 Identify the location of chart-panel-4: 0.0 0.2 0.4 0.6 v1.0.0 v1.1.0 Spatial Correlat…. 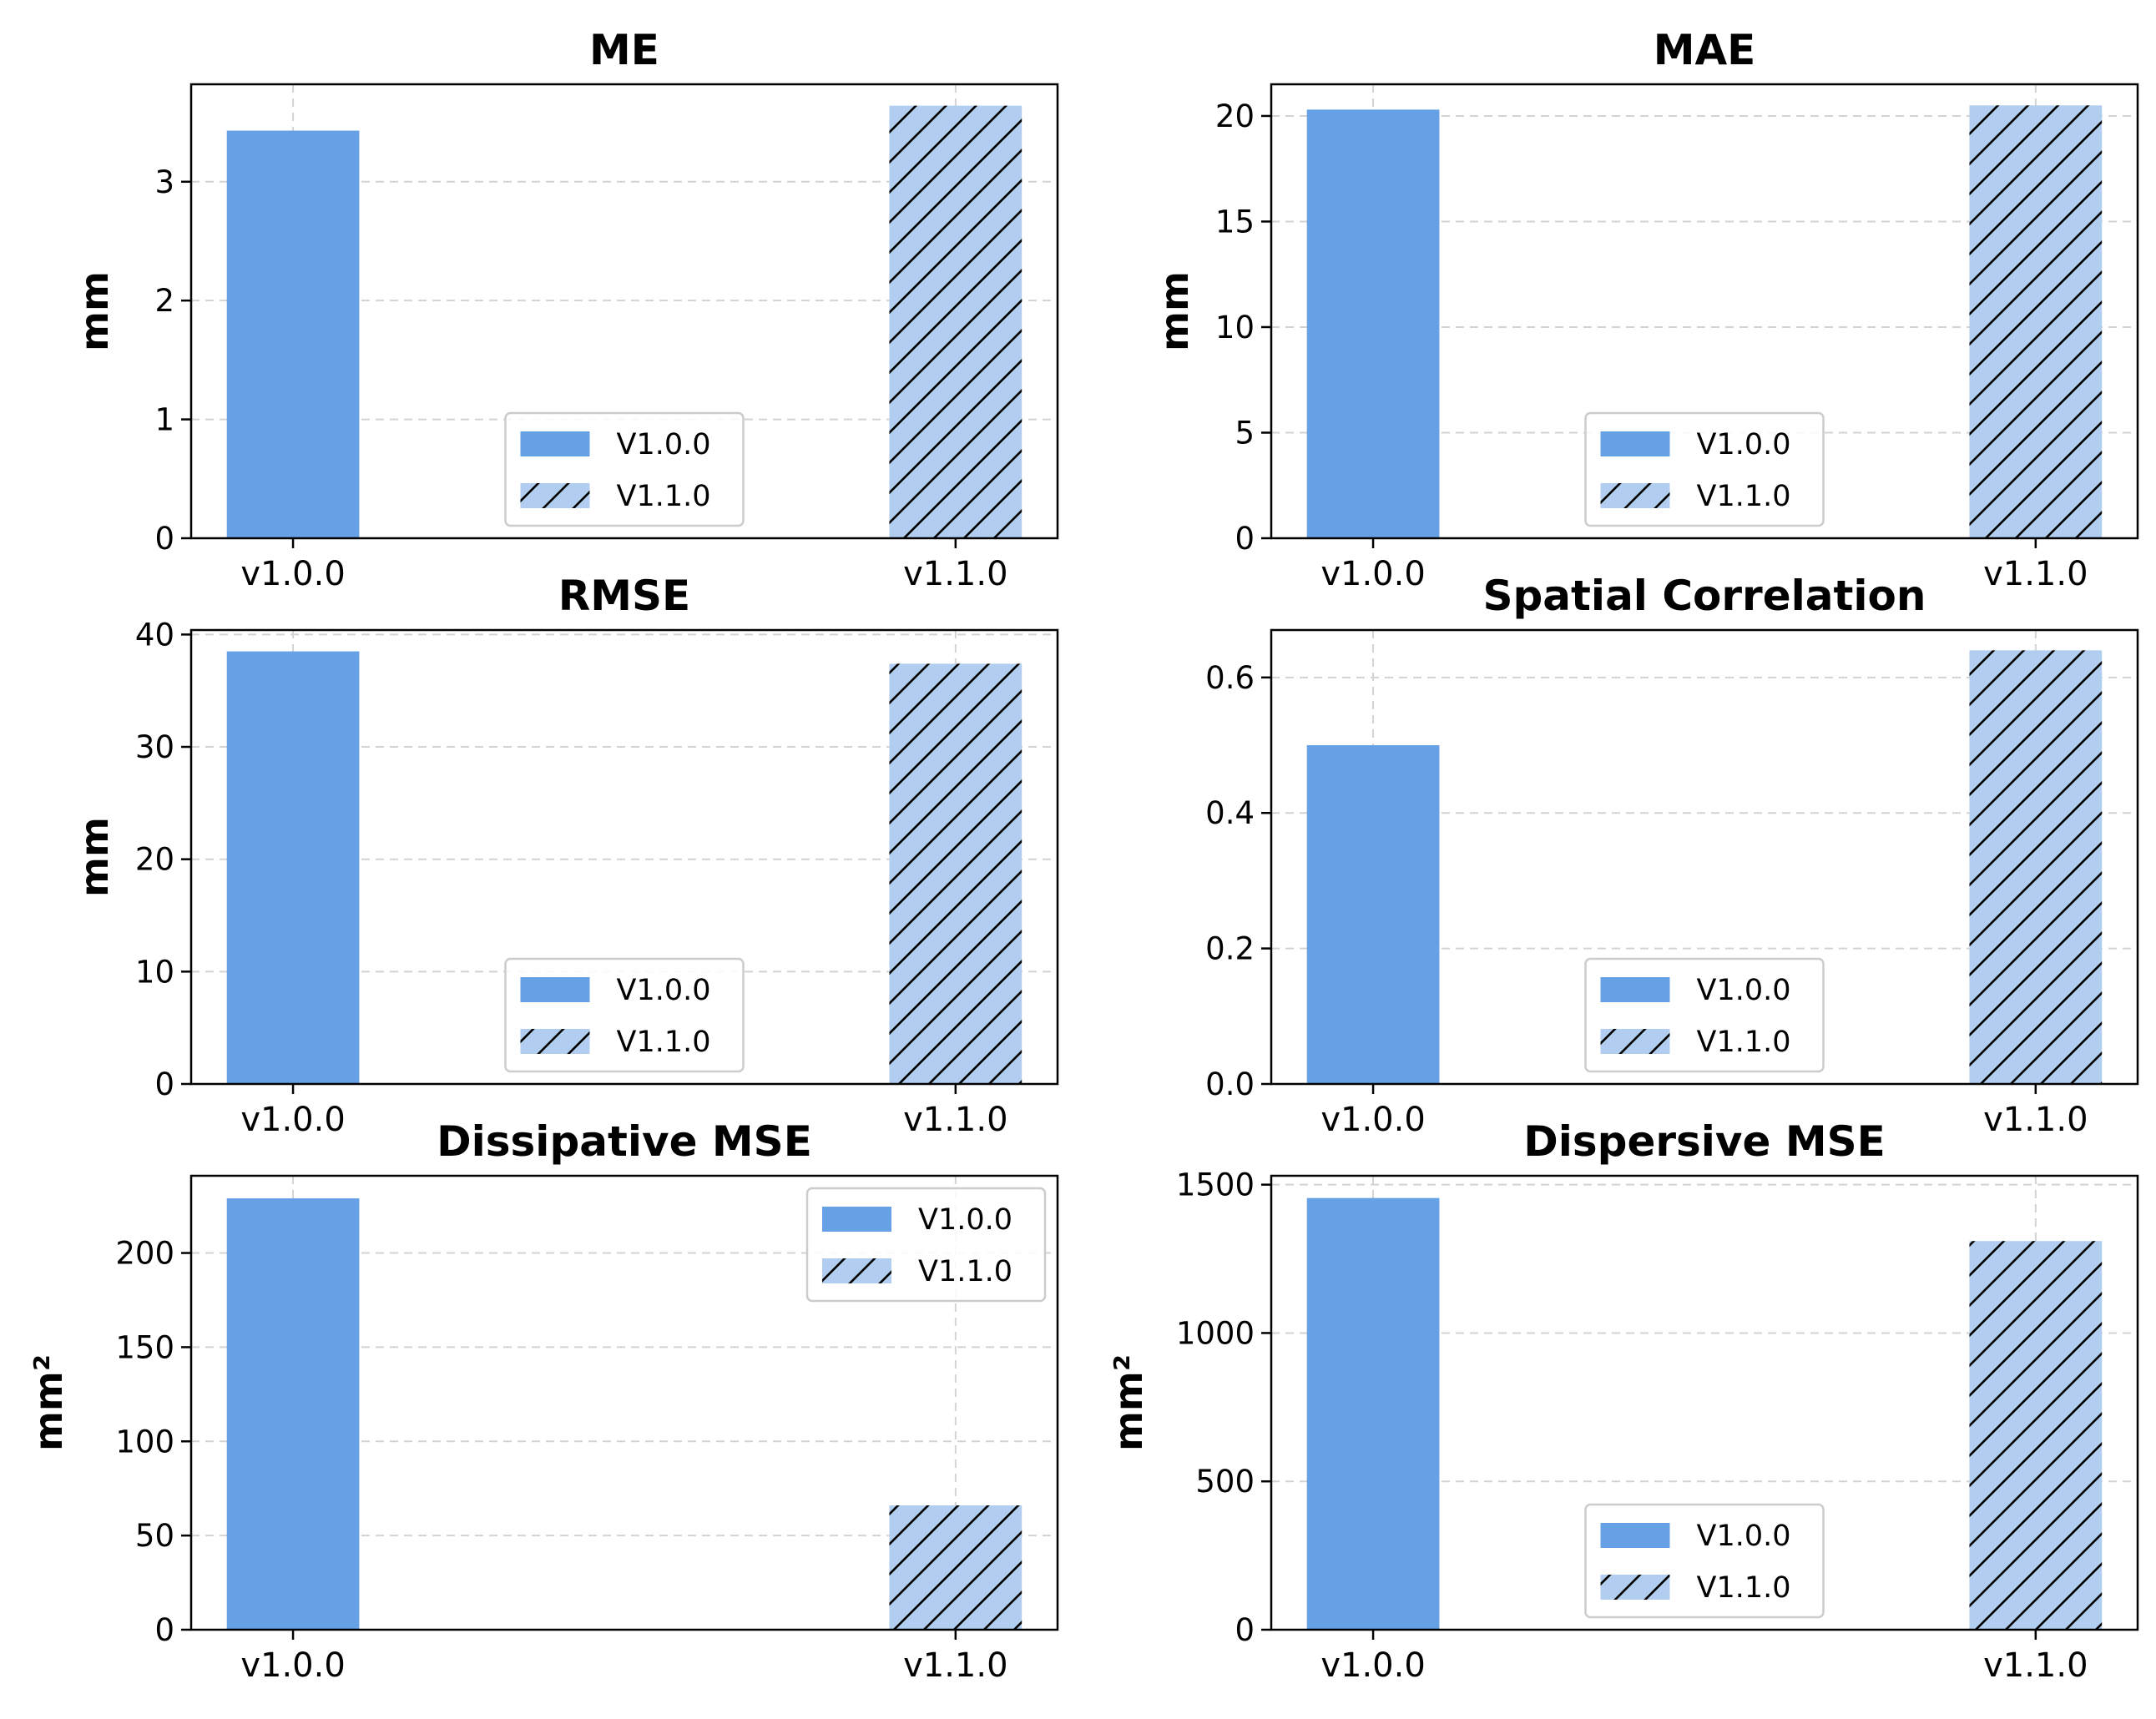
(1672, 856).